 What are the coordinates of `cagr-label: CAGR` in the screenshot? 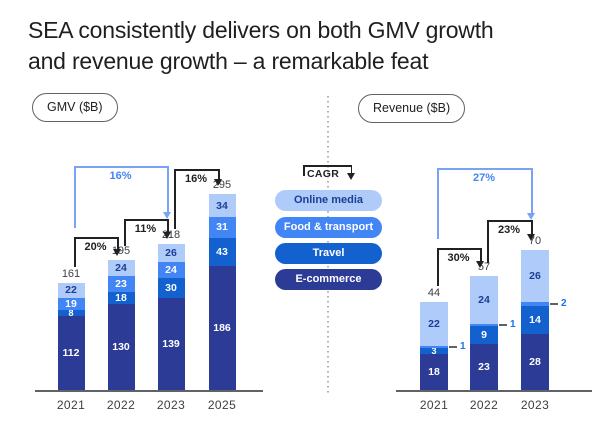 It's located at (323, 174).